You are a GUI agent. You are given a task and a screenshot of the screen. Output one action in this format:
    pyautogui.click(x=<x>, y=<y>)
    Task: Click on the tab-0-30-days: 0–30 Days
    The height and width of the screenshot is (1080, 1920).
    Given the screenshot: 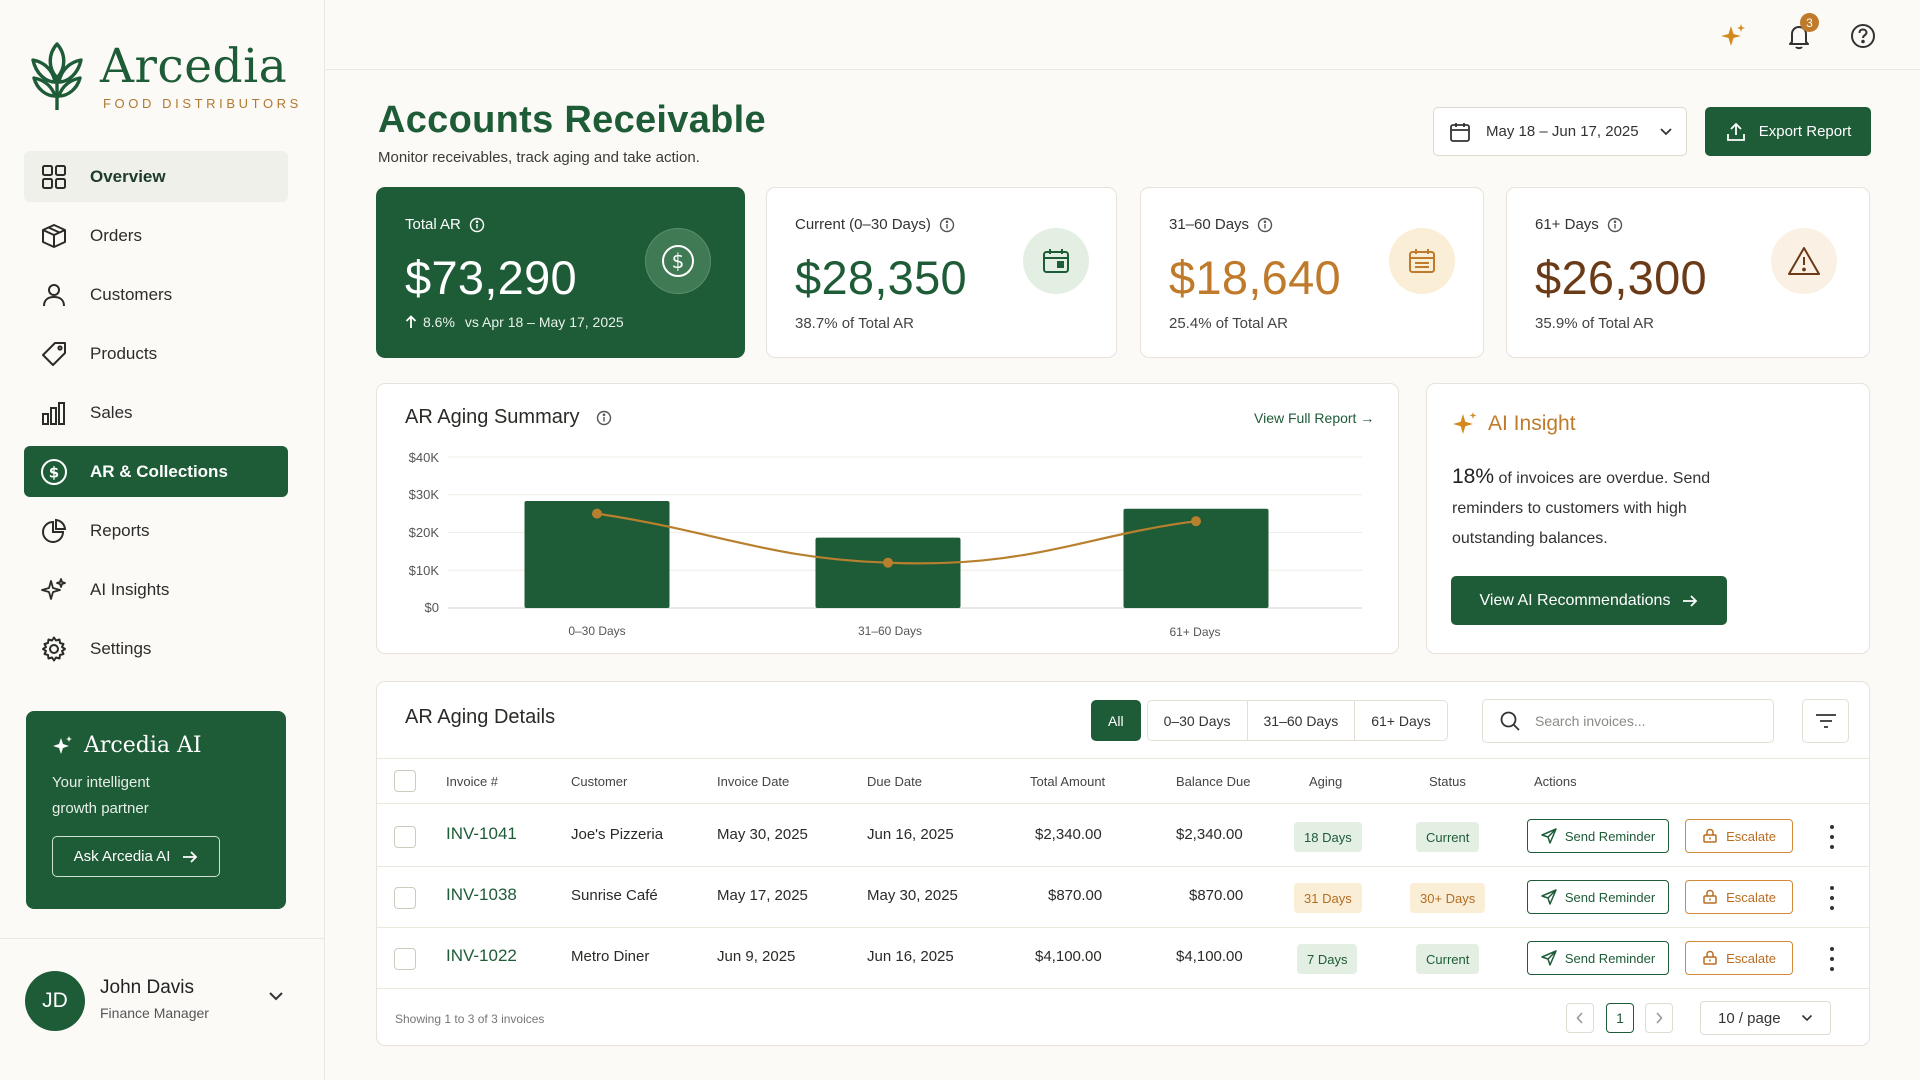 What is the action you would take?
    pyautogui.click(x=1197, y=720)
    